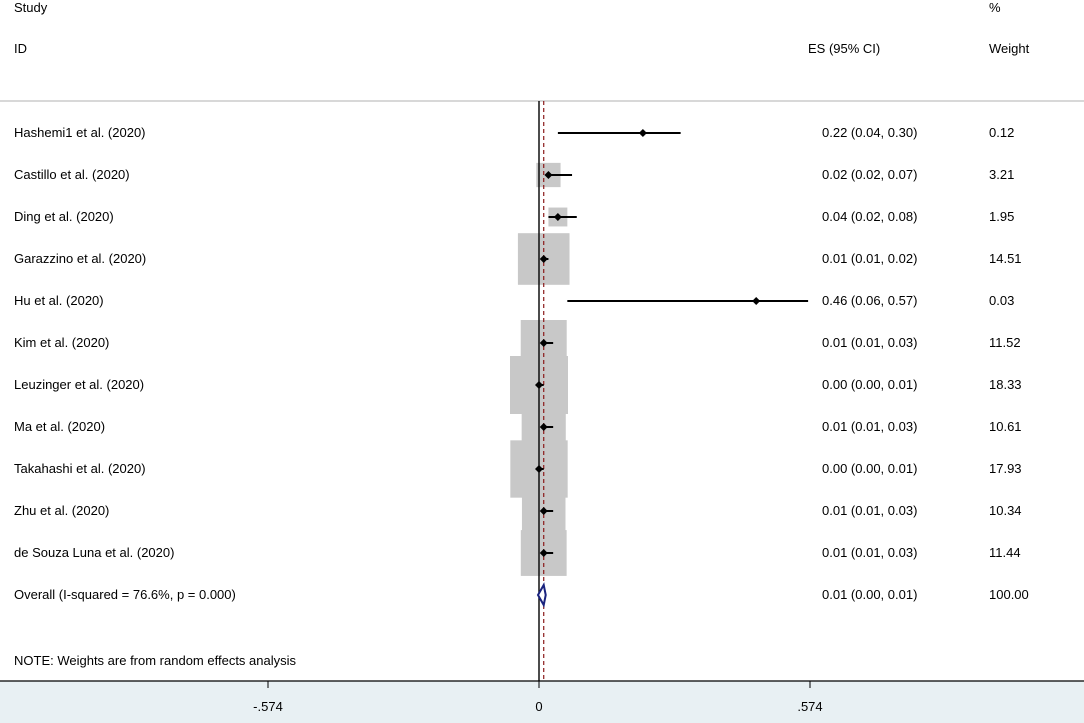 Image resolution: width=1084 pixels, height=723 pixels. What do you see at coordinates (870, 594) in the screenshot?
I see `overall-effect-size-ci: 0.01 (0.00, 0.01)` at bounding box center [870, 594].